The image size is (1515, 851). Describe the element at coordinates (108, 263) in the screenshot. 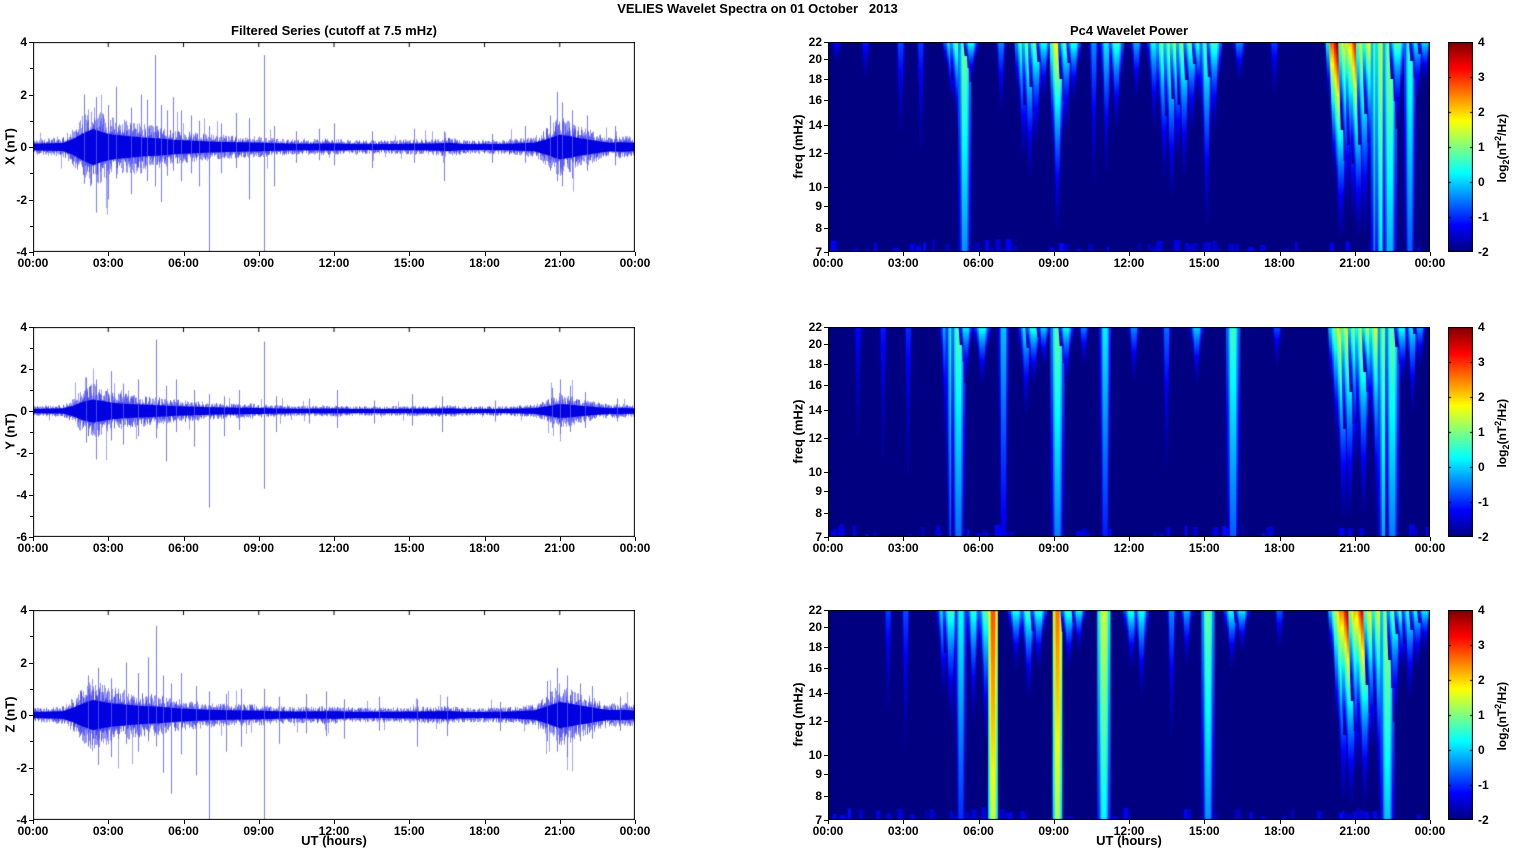

I see `xtick-label: 03:00` at that location.